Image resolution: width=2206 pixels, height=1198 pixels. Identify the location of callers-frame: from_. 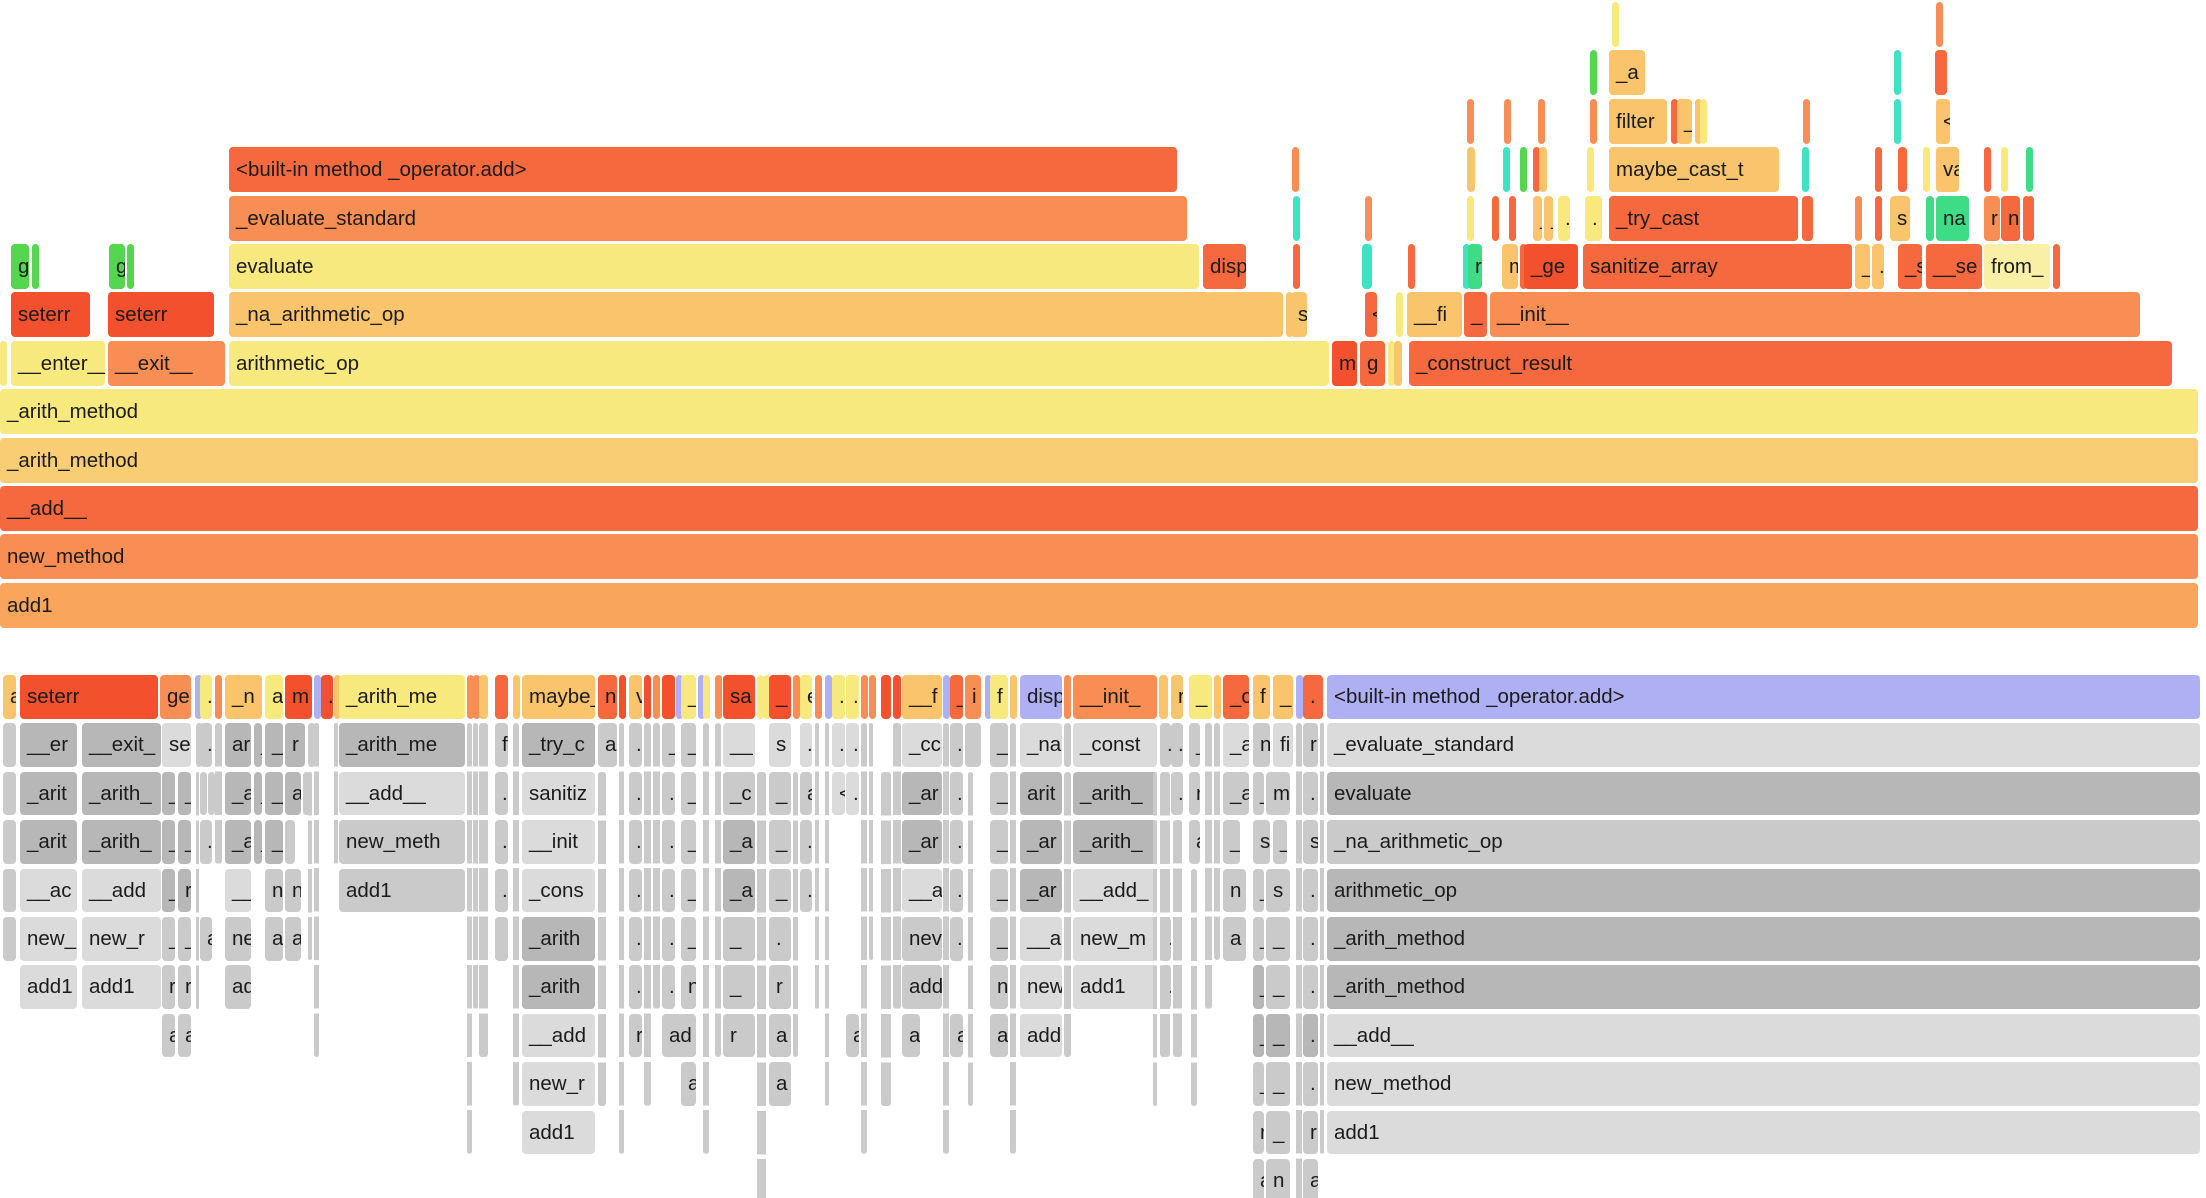
(2017, 266).